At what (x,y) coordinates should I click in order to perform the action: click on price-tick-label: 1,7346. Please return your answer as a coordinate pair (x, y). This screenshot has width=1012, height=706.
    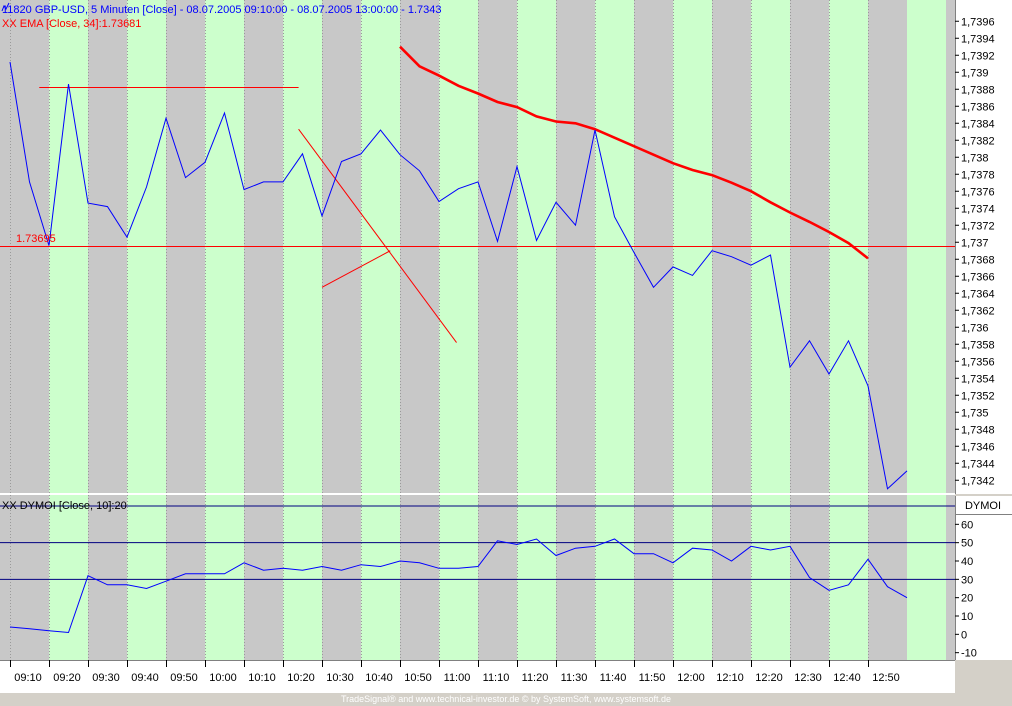
    Looking at the image, I should click on (978, 447).